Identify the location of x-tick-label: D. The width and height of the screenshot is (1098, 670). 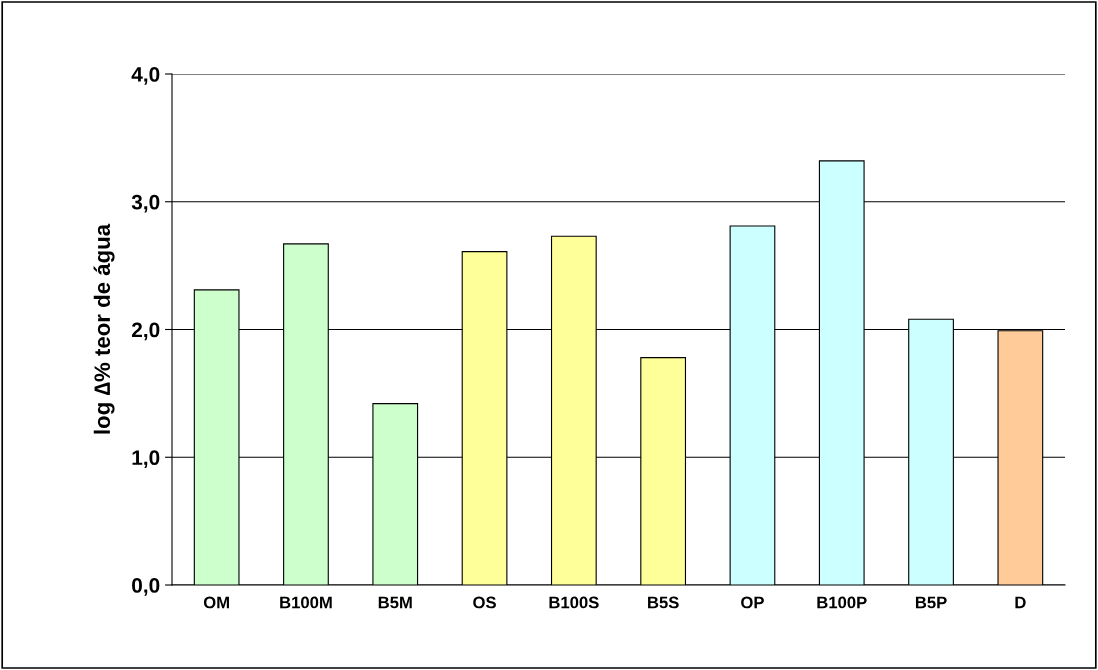
(1020, 602).